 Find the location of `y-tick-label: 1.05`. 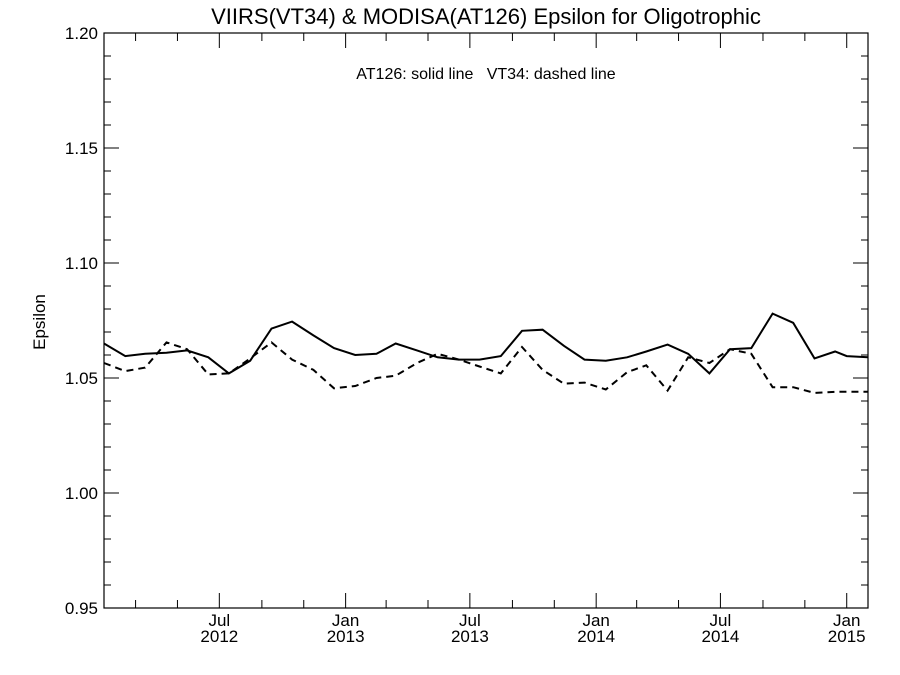

y-tick-label: 1.05 is located at coordinates (81, 378).